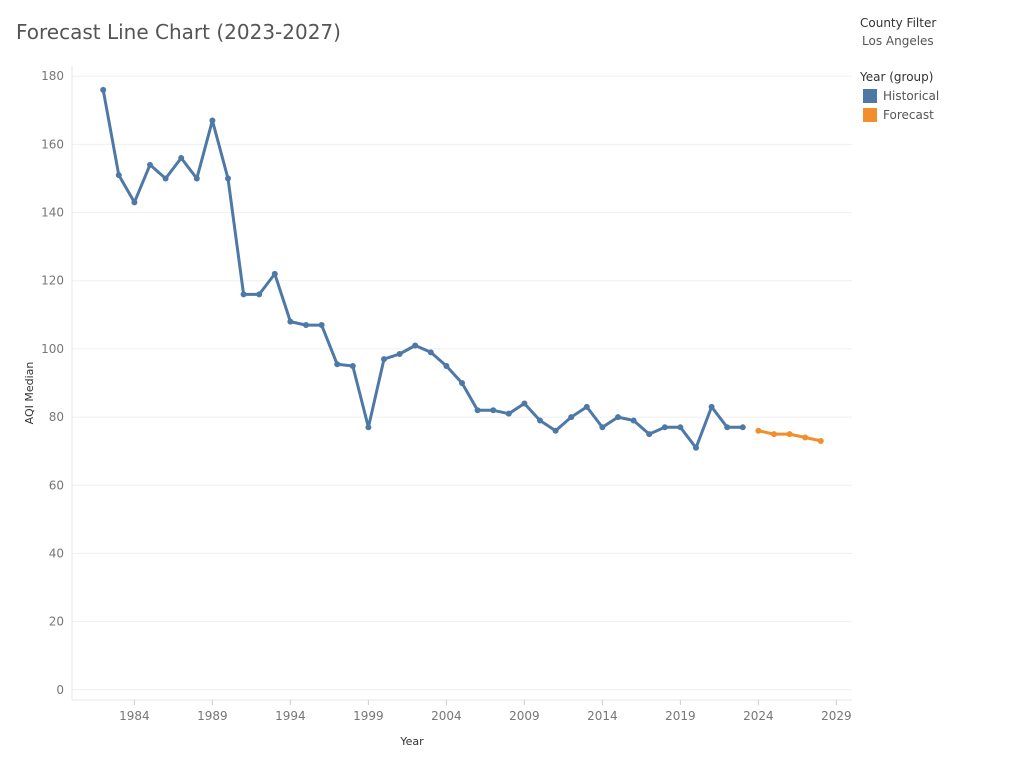 This screenshot has height=767, width=1023. Describe the element at coordinates (411, 741) in the screenshot. I see `x-axis-title: Year` at that location.